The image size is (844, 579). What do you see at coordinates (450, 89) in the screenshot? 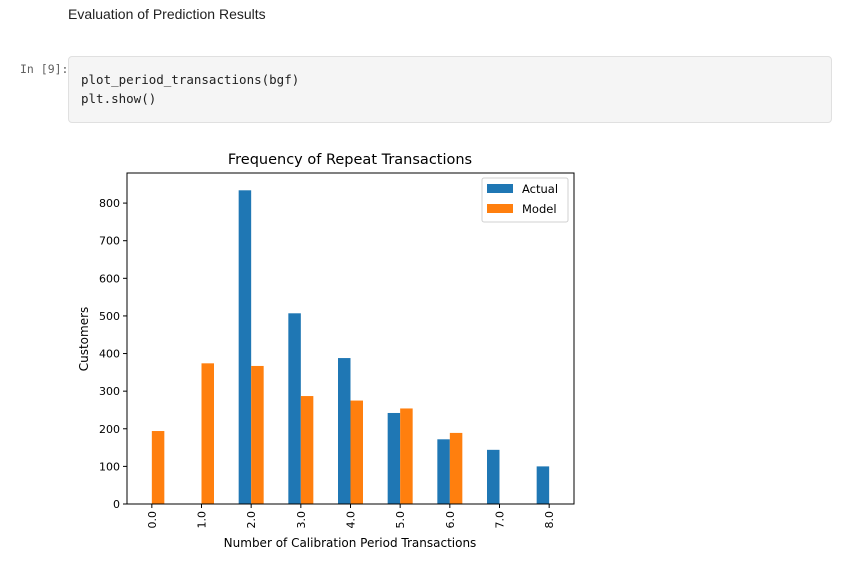
I see `code-cell: plot_period_transactions(bgf) plt.show()` at bounding box center [450, 89].